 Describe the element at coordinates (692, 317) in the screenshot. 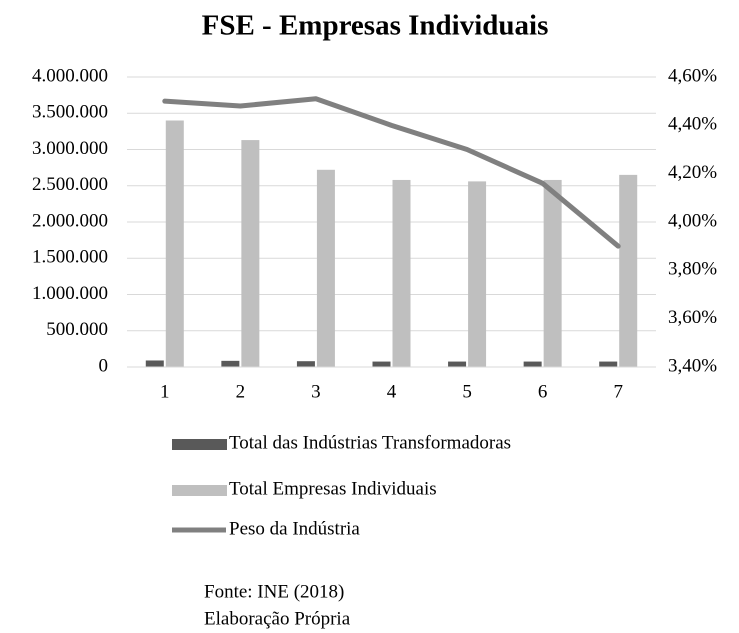

I see `y2-tick-label: 3,60%` at that location.